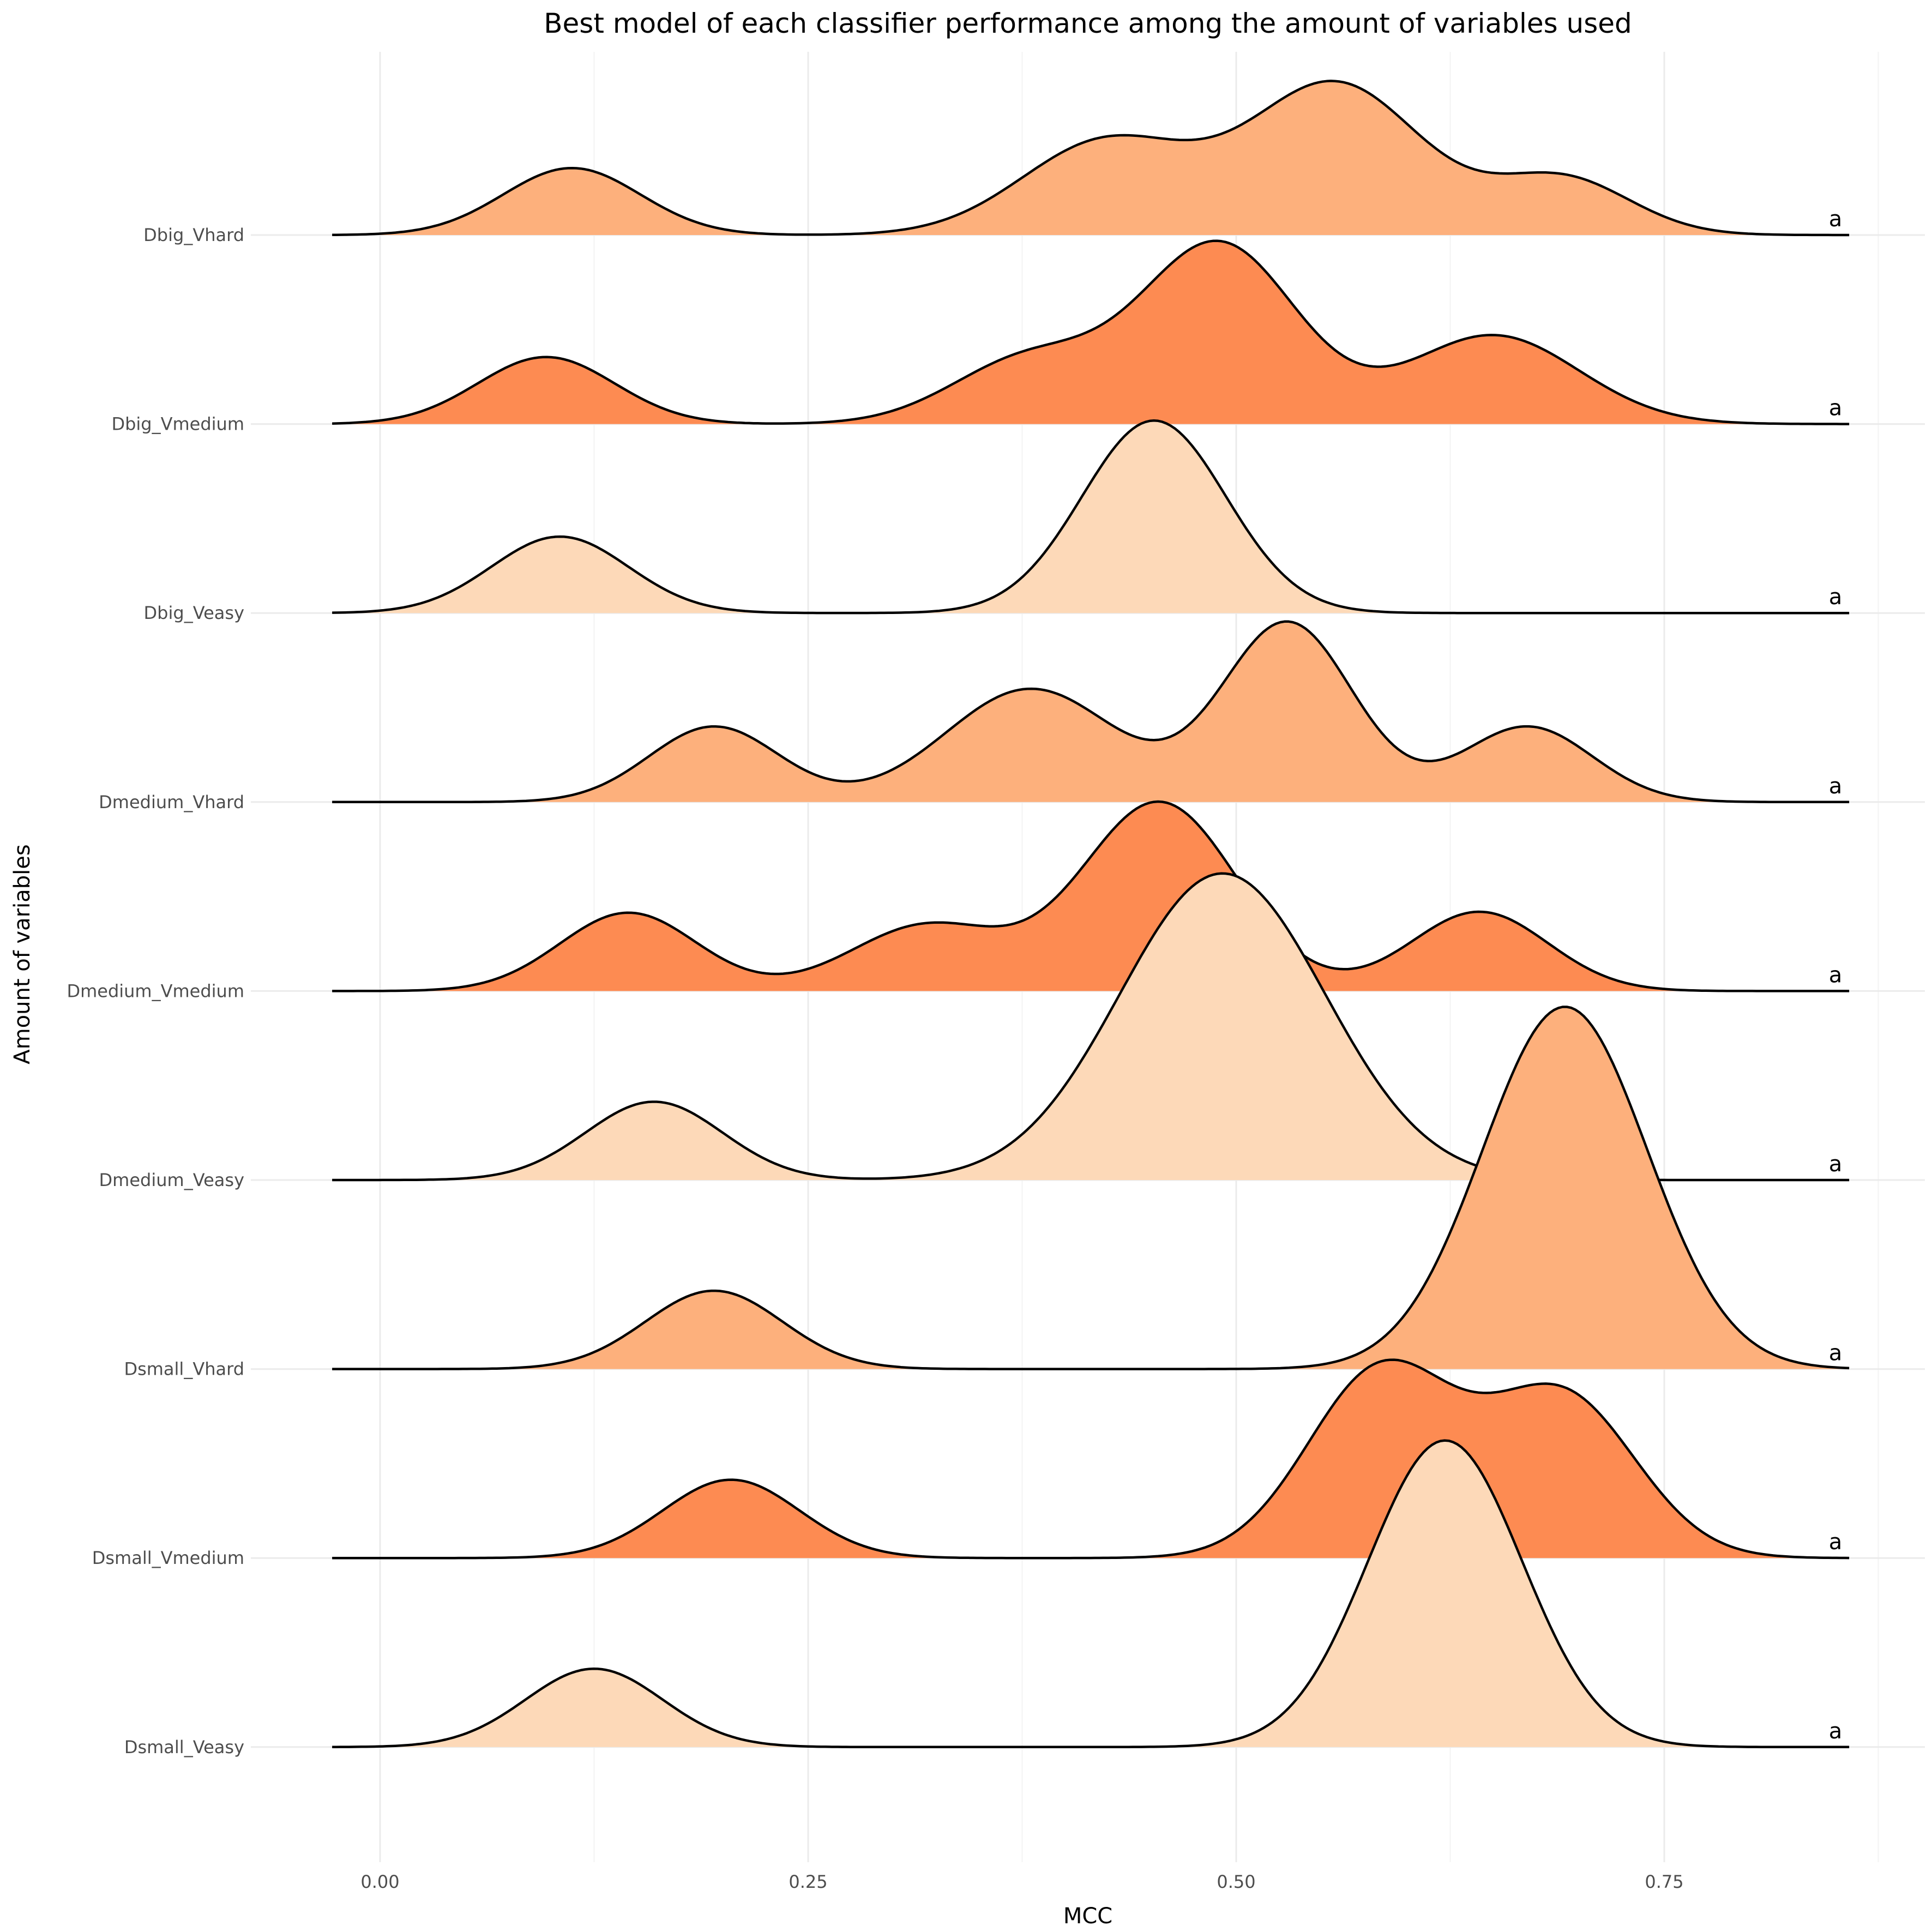 This screenshot has height=1932, width=1932. I want to click on ridge-line-Dbig_Vhard, so click(1091, 158).